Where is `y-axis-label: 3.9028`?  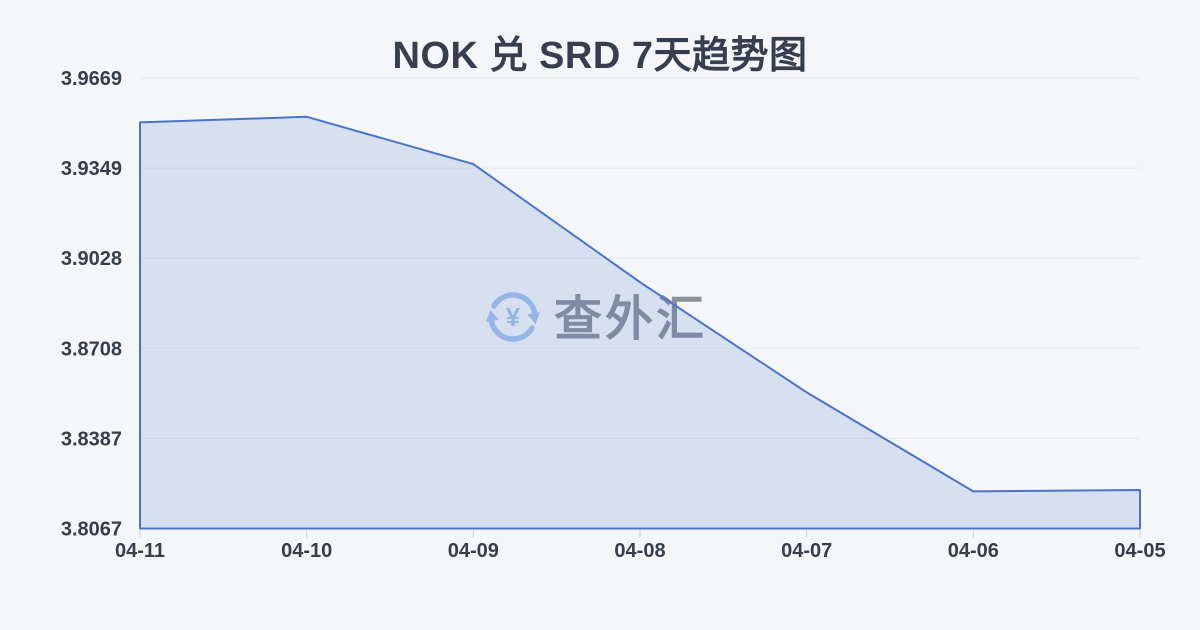
y-axis-label: 3.9028 is located at coordinates (91, 259).